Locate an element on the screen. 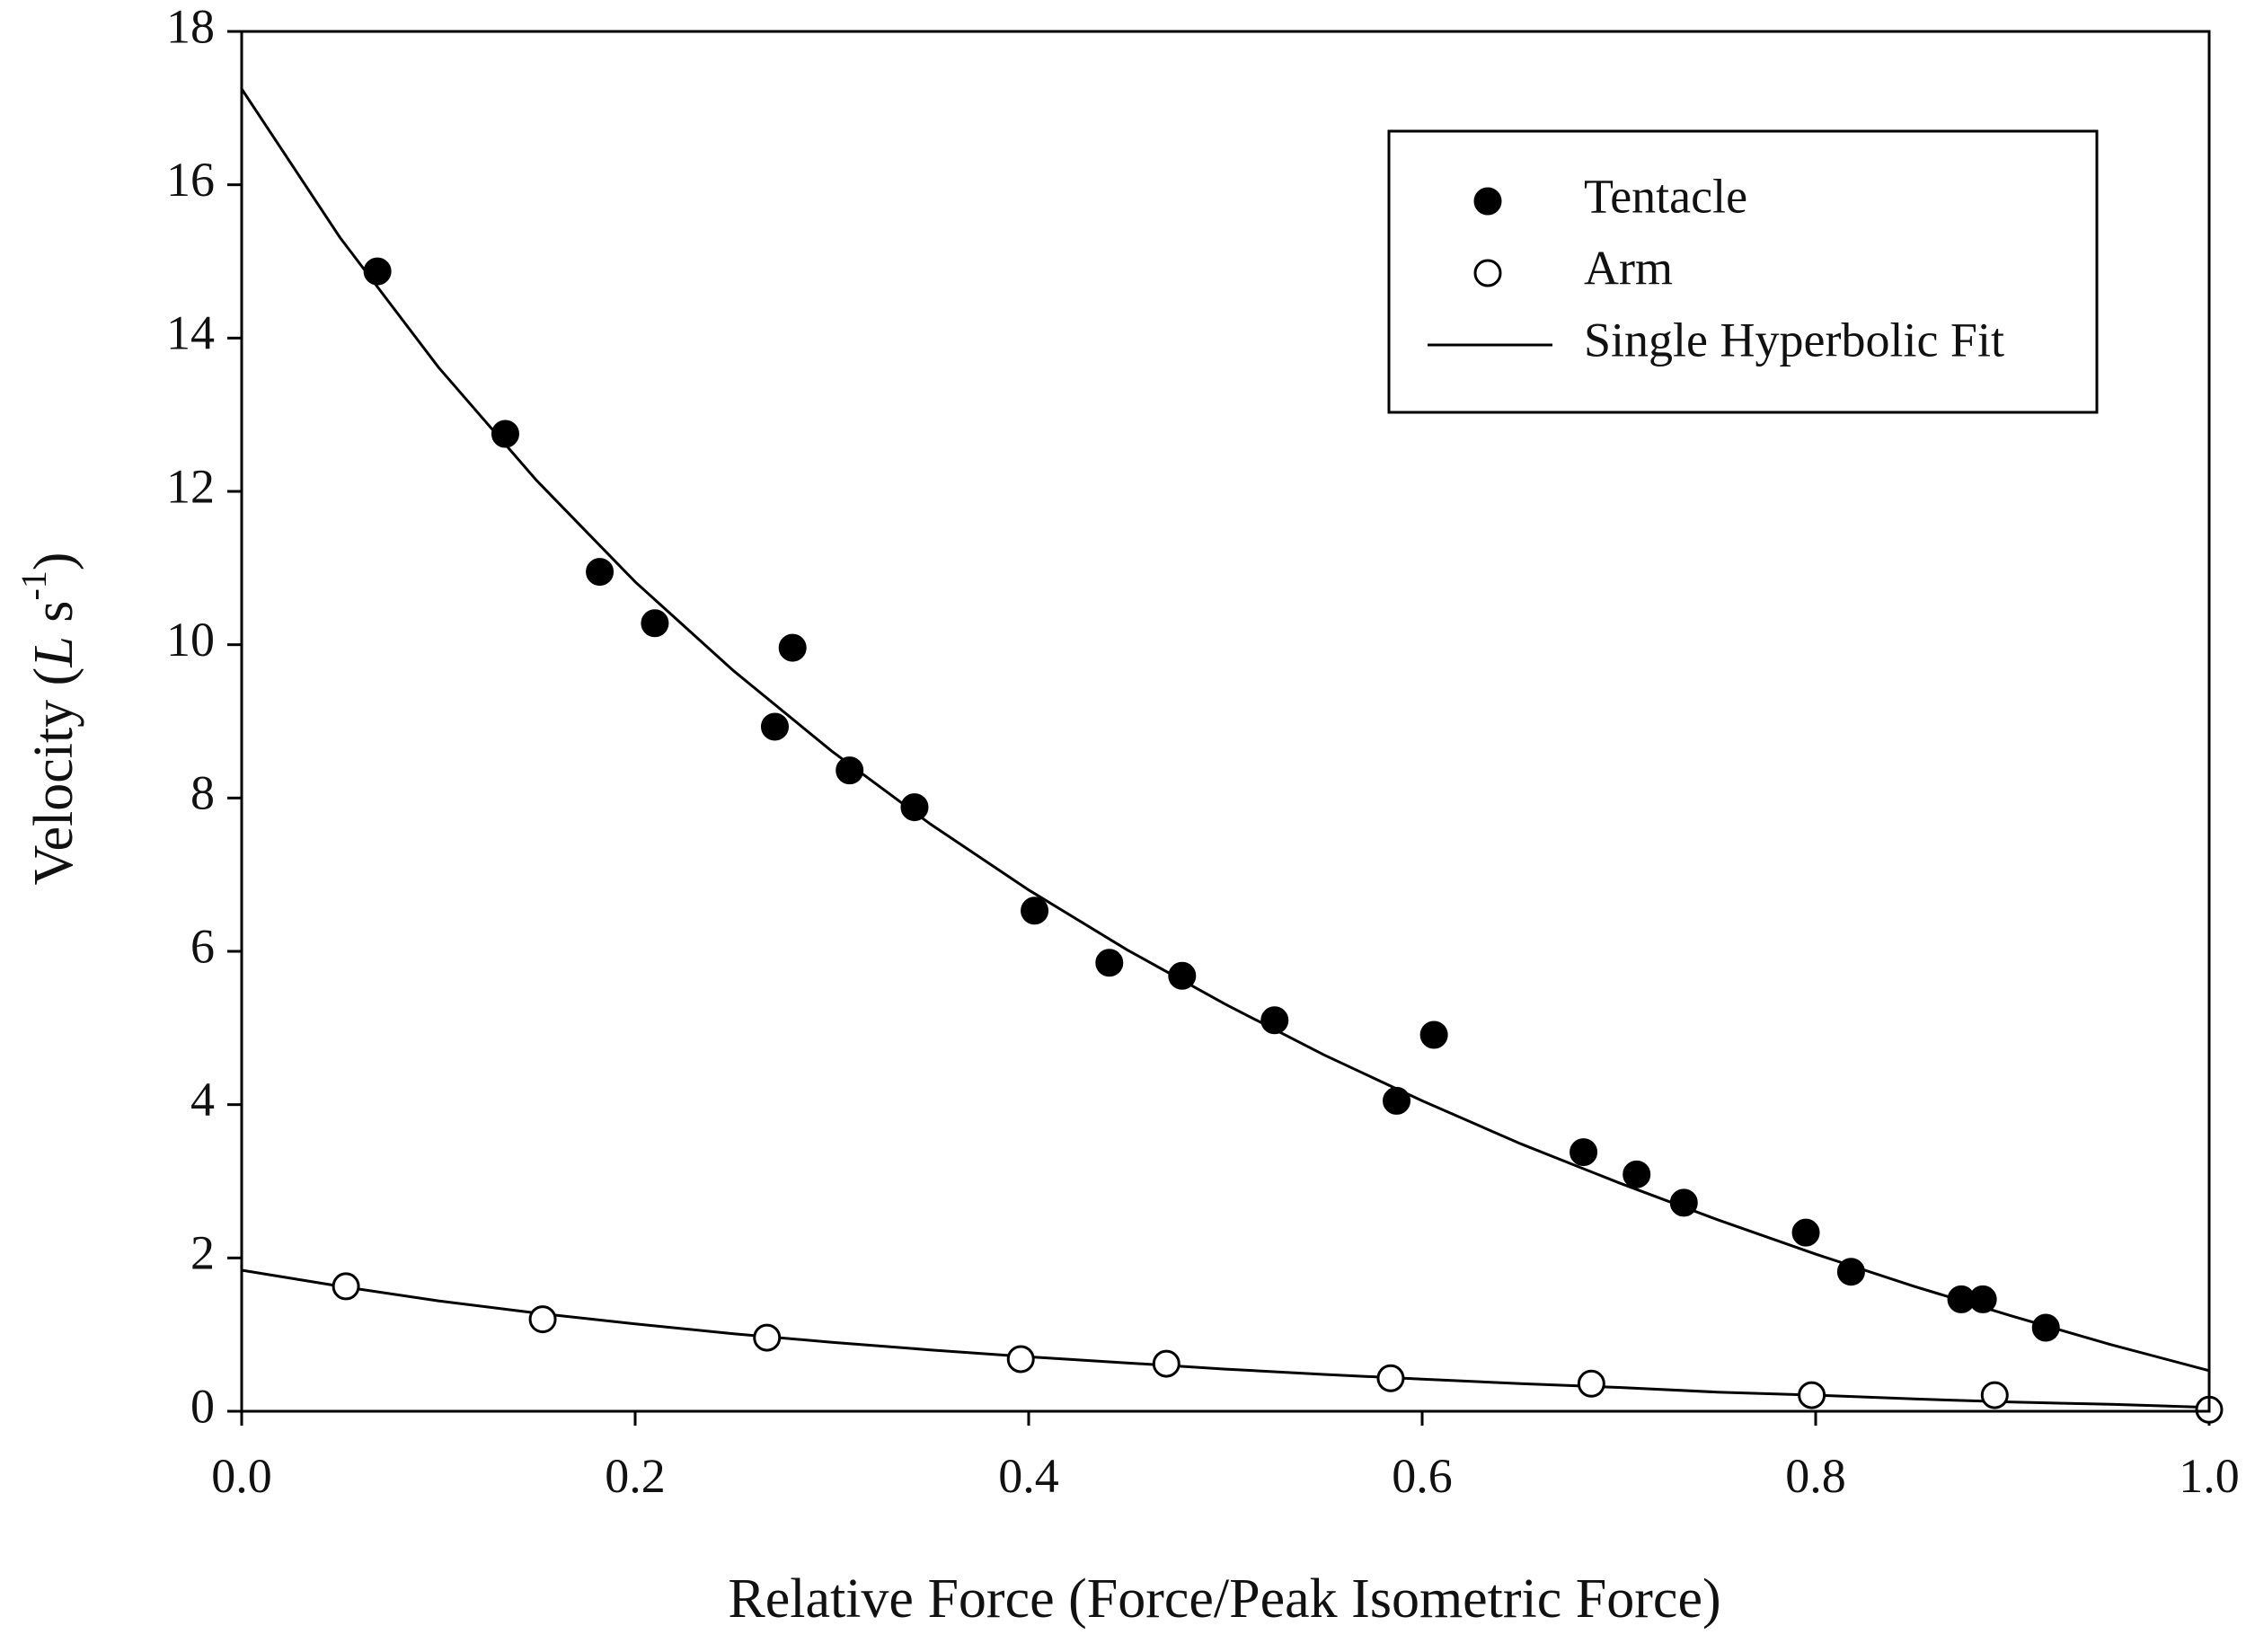 The image size is (2246, 1652). y-tick-label: 2 is located at coordinates (202, 1253).